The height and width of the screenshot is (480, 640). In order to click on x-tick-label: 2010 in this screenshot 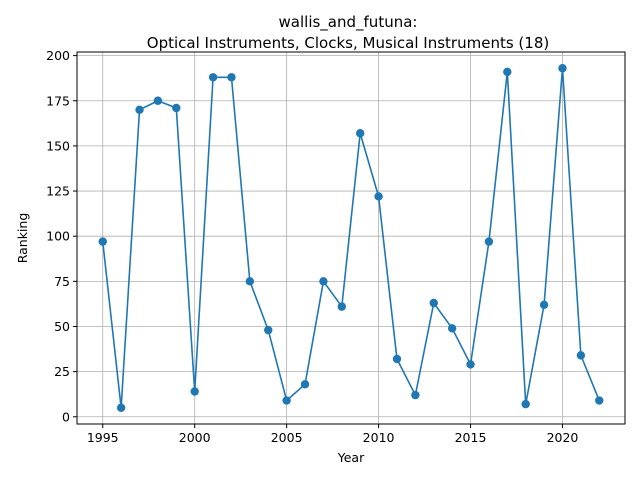, I will do `click(379, 437)`.